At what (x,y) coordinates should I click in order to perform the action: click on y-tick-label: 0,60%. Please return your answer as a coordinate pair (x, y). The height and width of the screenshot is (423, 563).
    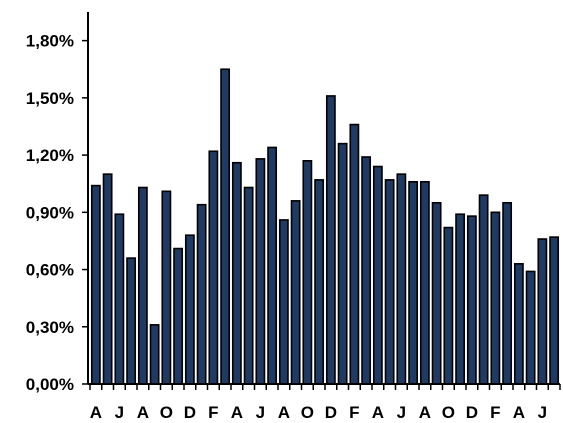
    Looking at the image, I should click on (50, 270).